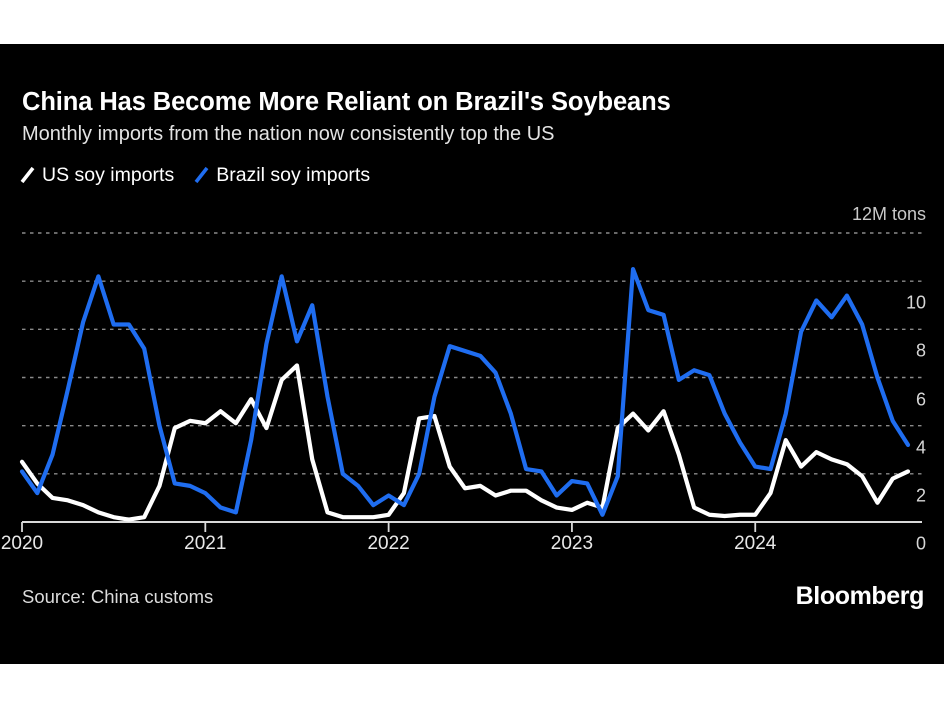  What do you see at coordinates (388, 543) in the screenshot?
I see `x-tick-label: 2022` at bounding box center [388, 543].